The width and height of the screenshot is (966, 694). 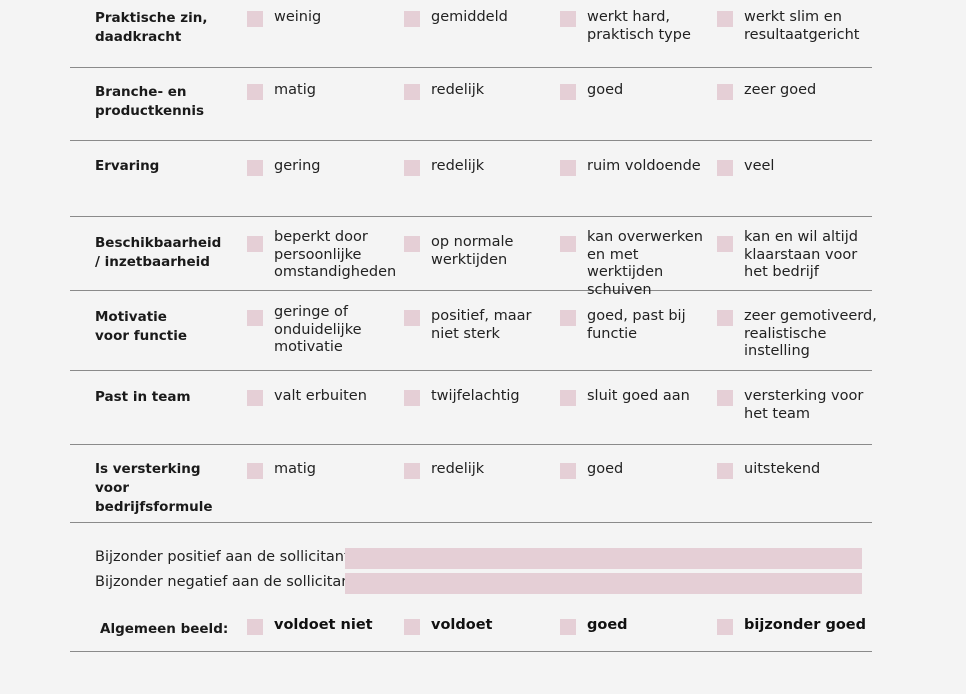 I want to click on overall-row: voldoet niet voldoet goed bijzonder goed, so click(x=471, y=628).